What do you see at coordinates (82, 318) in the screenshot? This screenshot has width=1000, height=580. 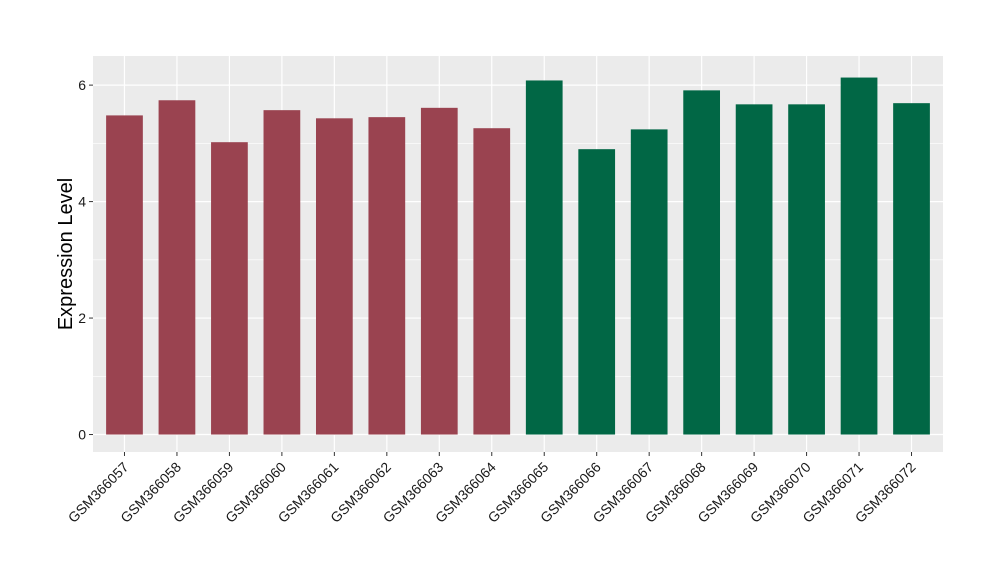 I see `y-tick-label: 2` at bounding box center [82, 318].